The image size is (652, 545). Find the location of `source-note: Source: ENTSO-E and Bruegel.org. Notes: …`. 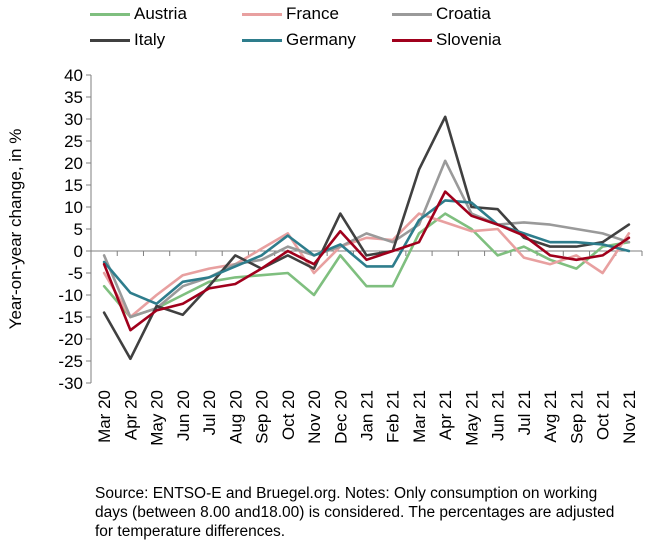

source-note: Source: ENTSO-E and Bruegel.org. Notes: … is located at coordinates (355, 512).